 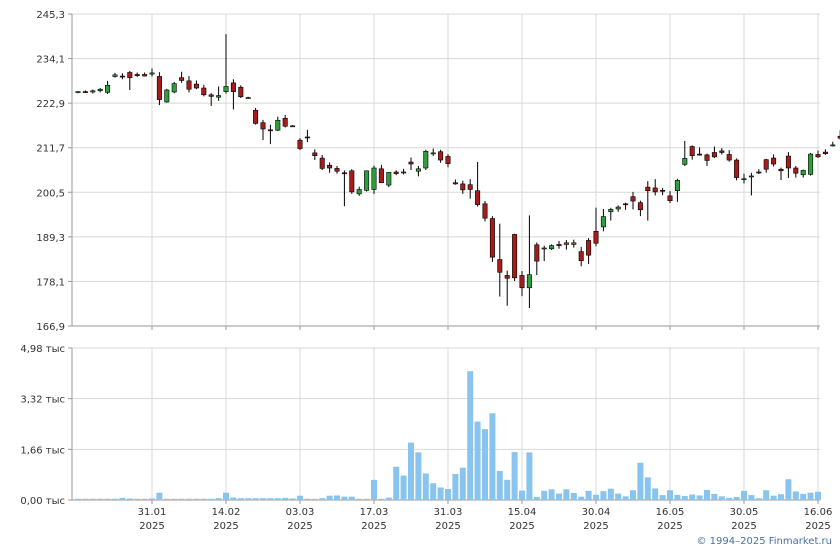 What do you see at coordinates (670, 512) in the screenshot?
I see `x-tick-label-date: 16.05` at bounding box center [670, 512].